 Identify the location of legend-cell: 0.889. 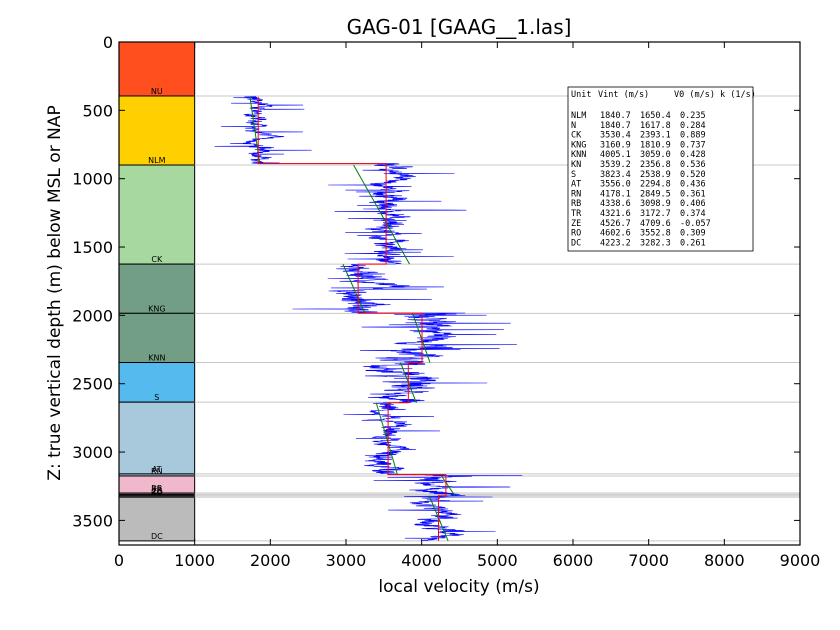
(693, 136).